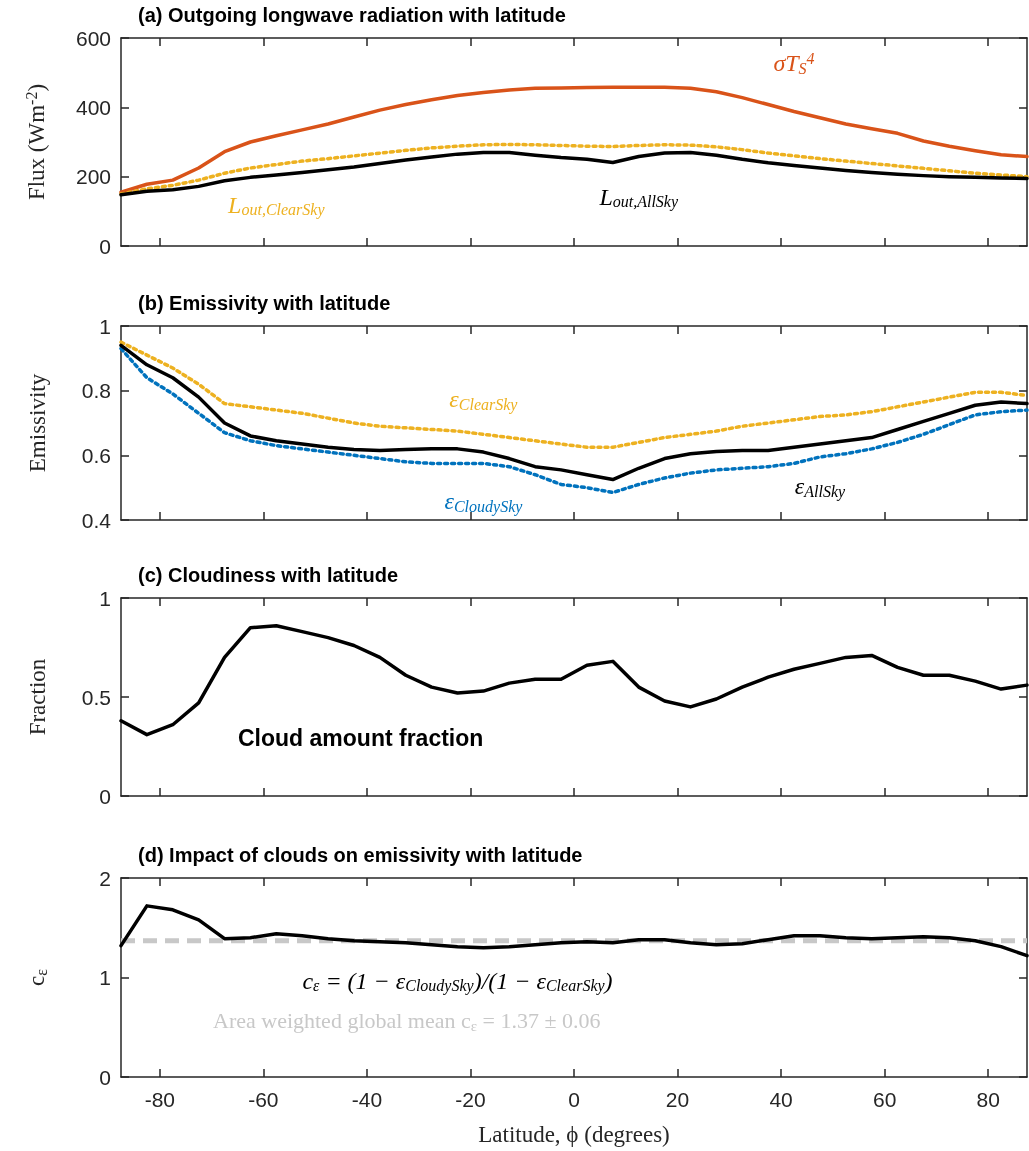 The height and width of the screenshot is (1151, 1029). What do you see at coordinates (105, 878) in the screenshot?
I see `y-tick-label: 2` at bounding box center [105, 878].